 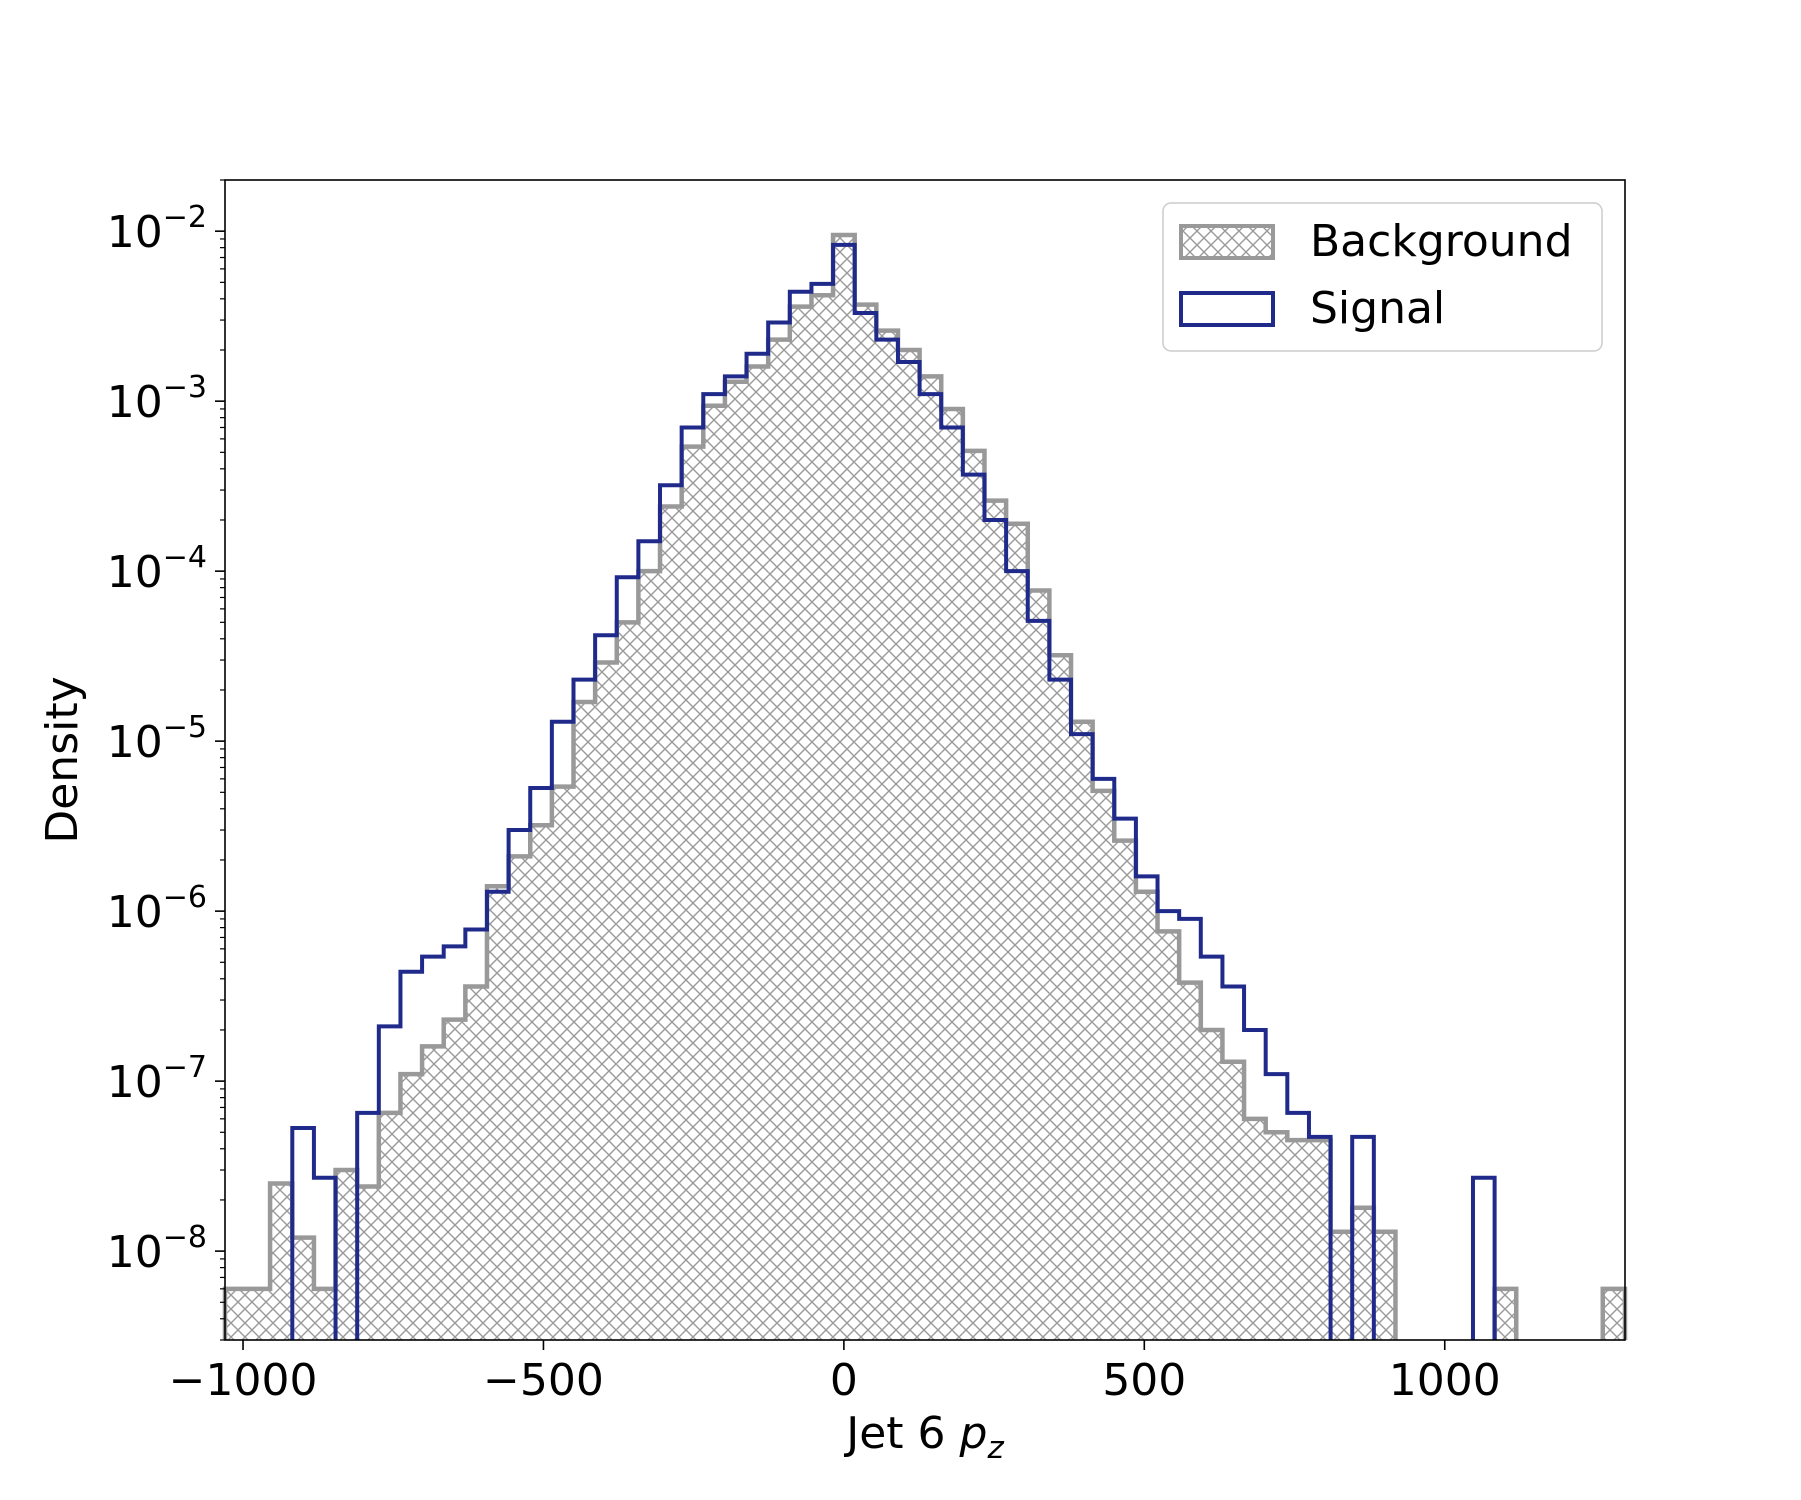 What do you see at coordinates (62, 759) in the screenshot?
I see `y-axis-label: Density` at bounding box center [62, 759].